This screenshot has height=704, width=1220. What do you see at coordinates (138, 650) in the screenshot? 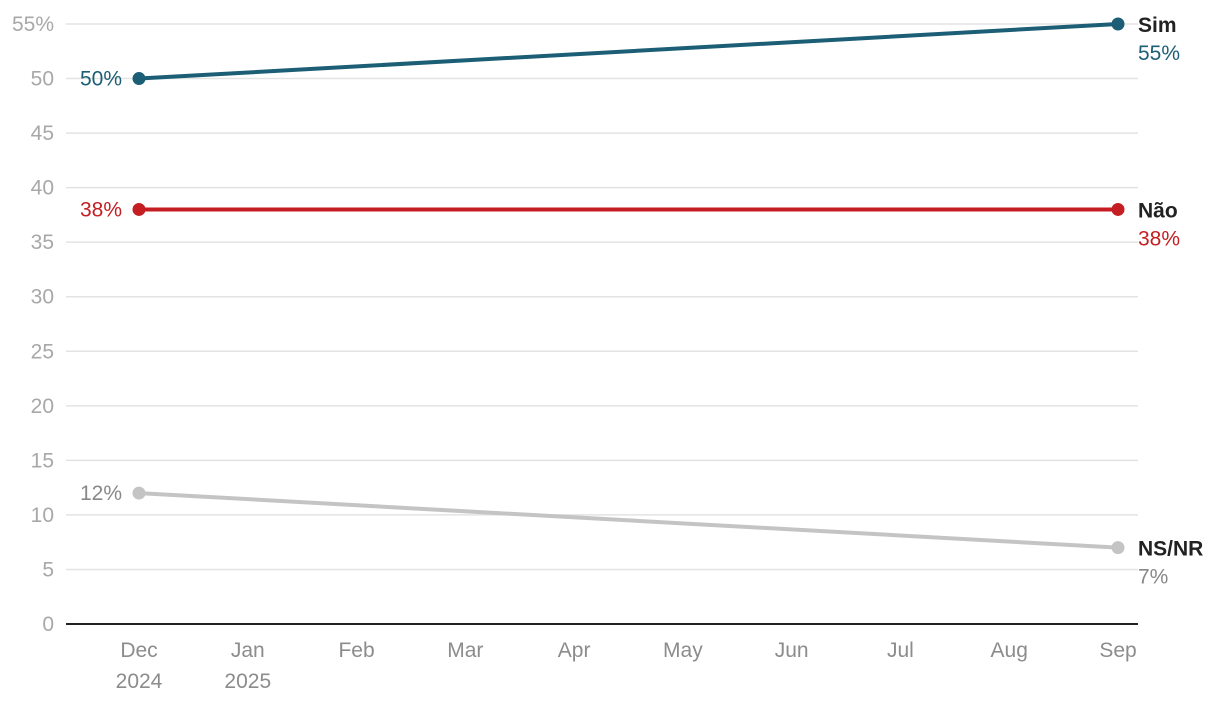
I see `x-tick-label: Dec` at bounding box center [138, 650].